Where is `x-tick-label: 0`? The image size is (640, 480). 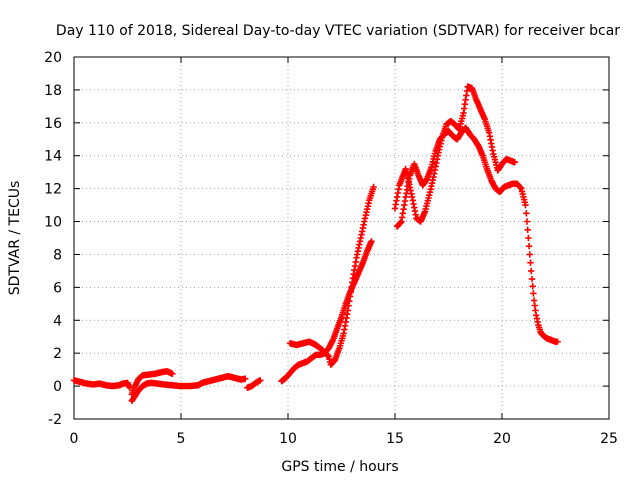 x-tick-label: 0 is located at coordinates (74, 439).